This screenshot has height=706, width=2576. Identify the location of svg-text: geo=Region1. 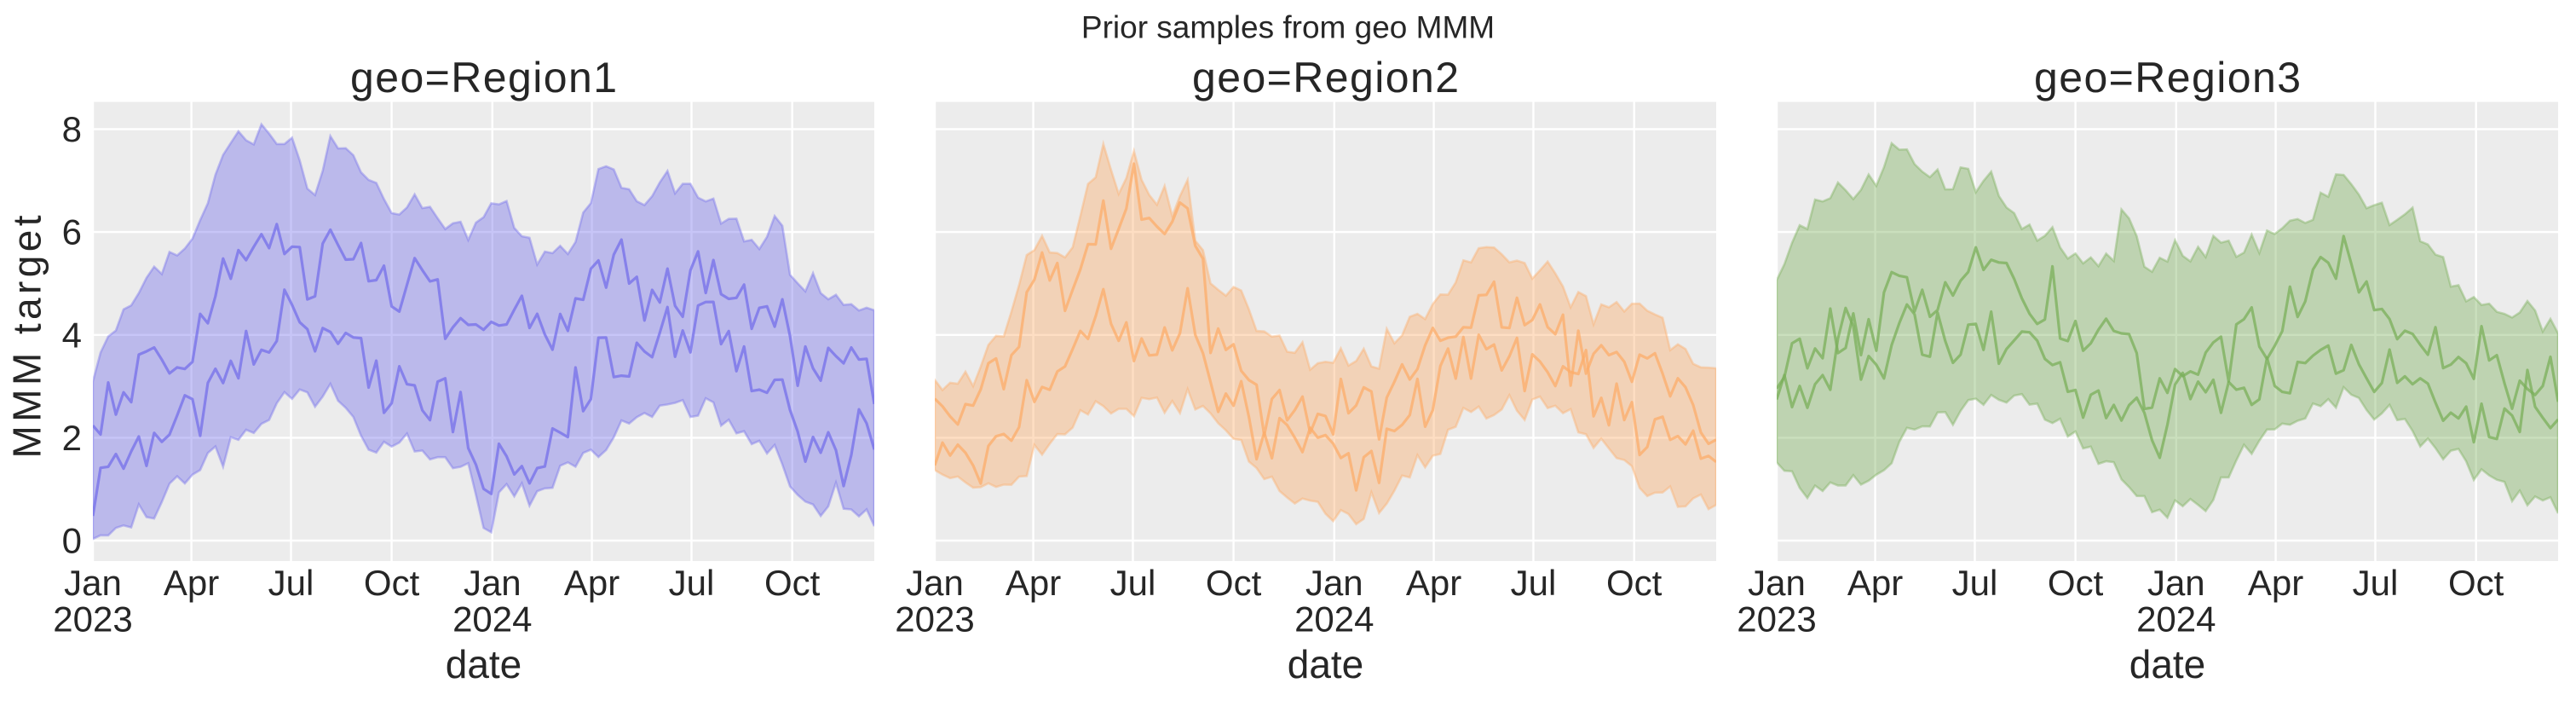
(483, 78).